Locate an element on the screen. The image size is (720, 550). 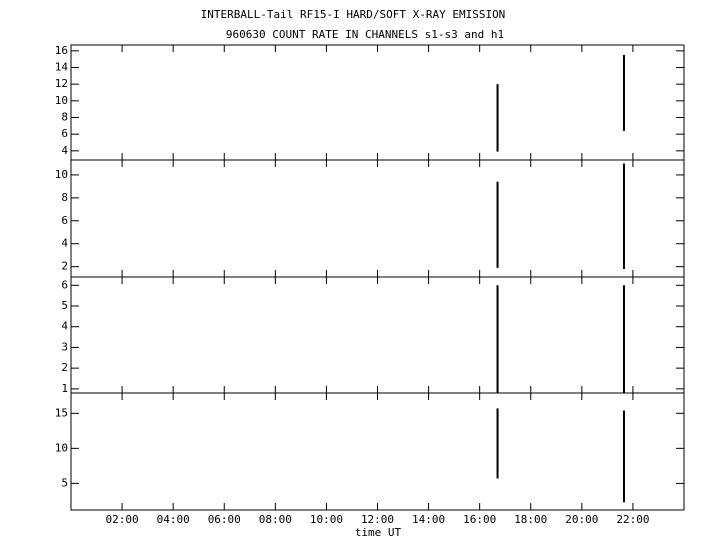
y-tick-label: 16 is located at coordinates (61, 50).